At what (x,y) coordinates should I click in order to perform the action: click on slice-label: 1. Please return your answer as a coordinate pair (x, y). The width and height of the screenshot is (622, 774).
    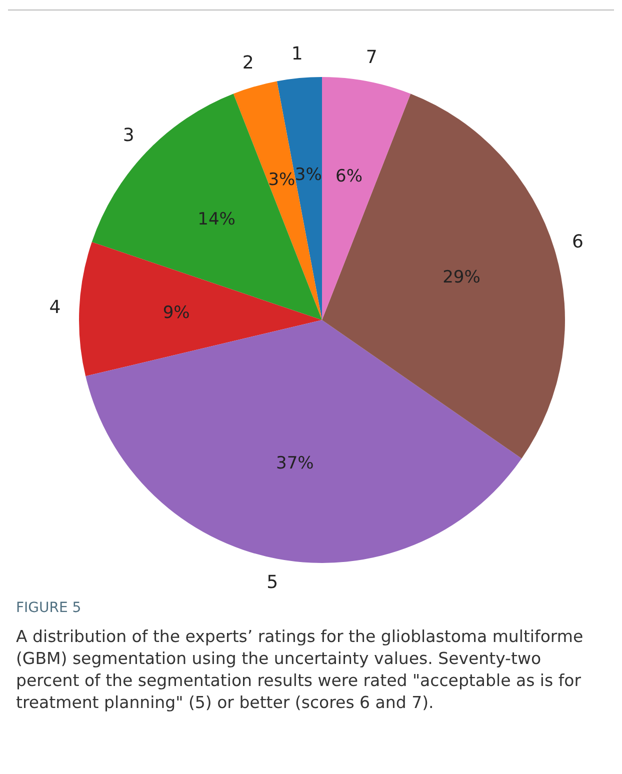
    Looking at the image, I should click on (297, 53).